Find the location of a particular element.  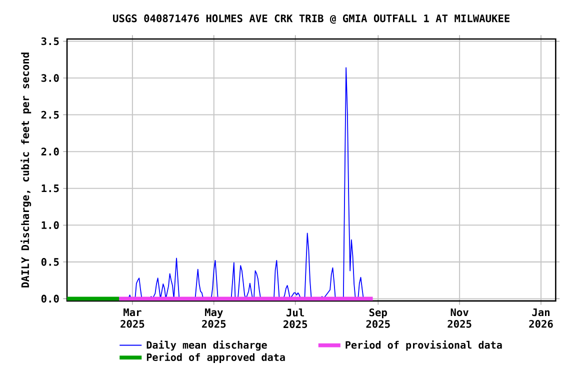

y-tick-label: 3.0 is located at coordinates (50, 78).